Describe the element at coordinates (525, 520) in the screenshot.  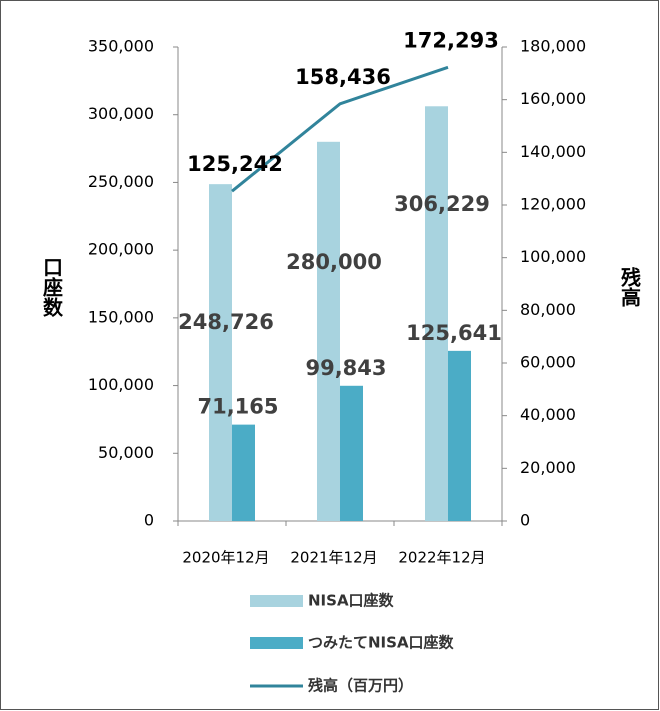
I see `y2-tick-label: 0` at that location.